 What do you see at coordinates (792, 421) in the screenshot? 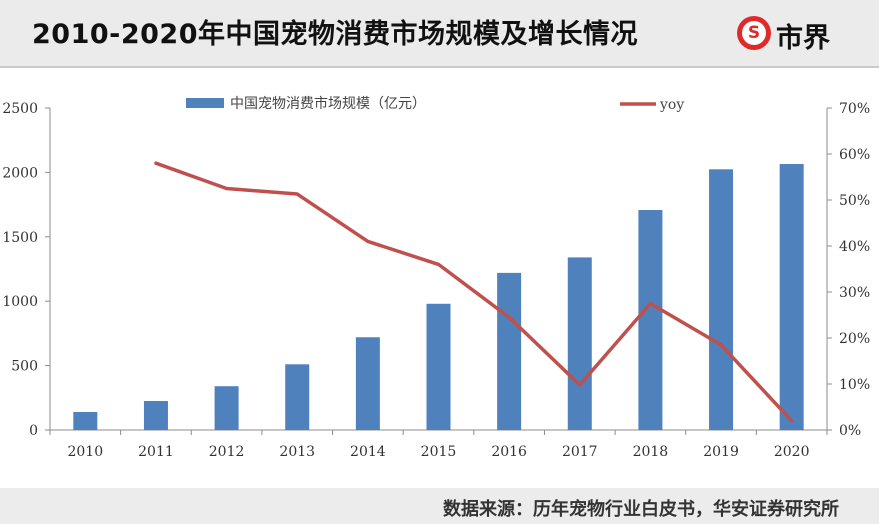
I see `yoy-point-2020` at bounding box center [792, 421].